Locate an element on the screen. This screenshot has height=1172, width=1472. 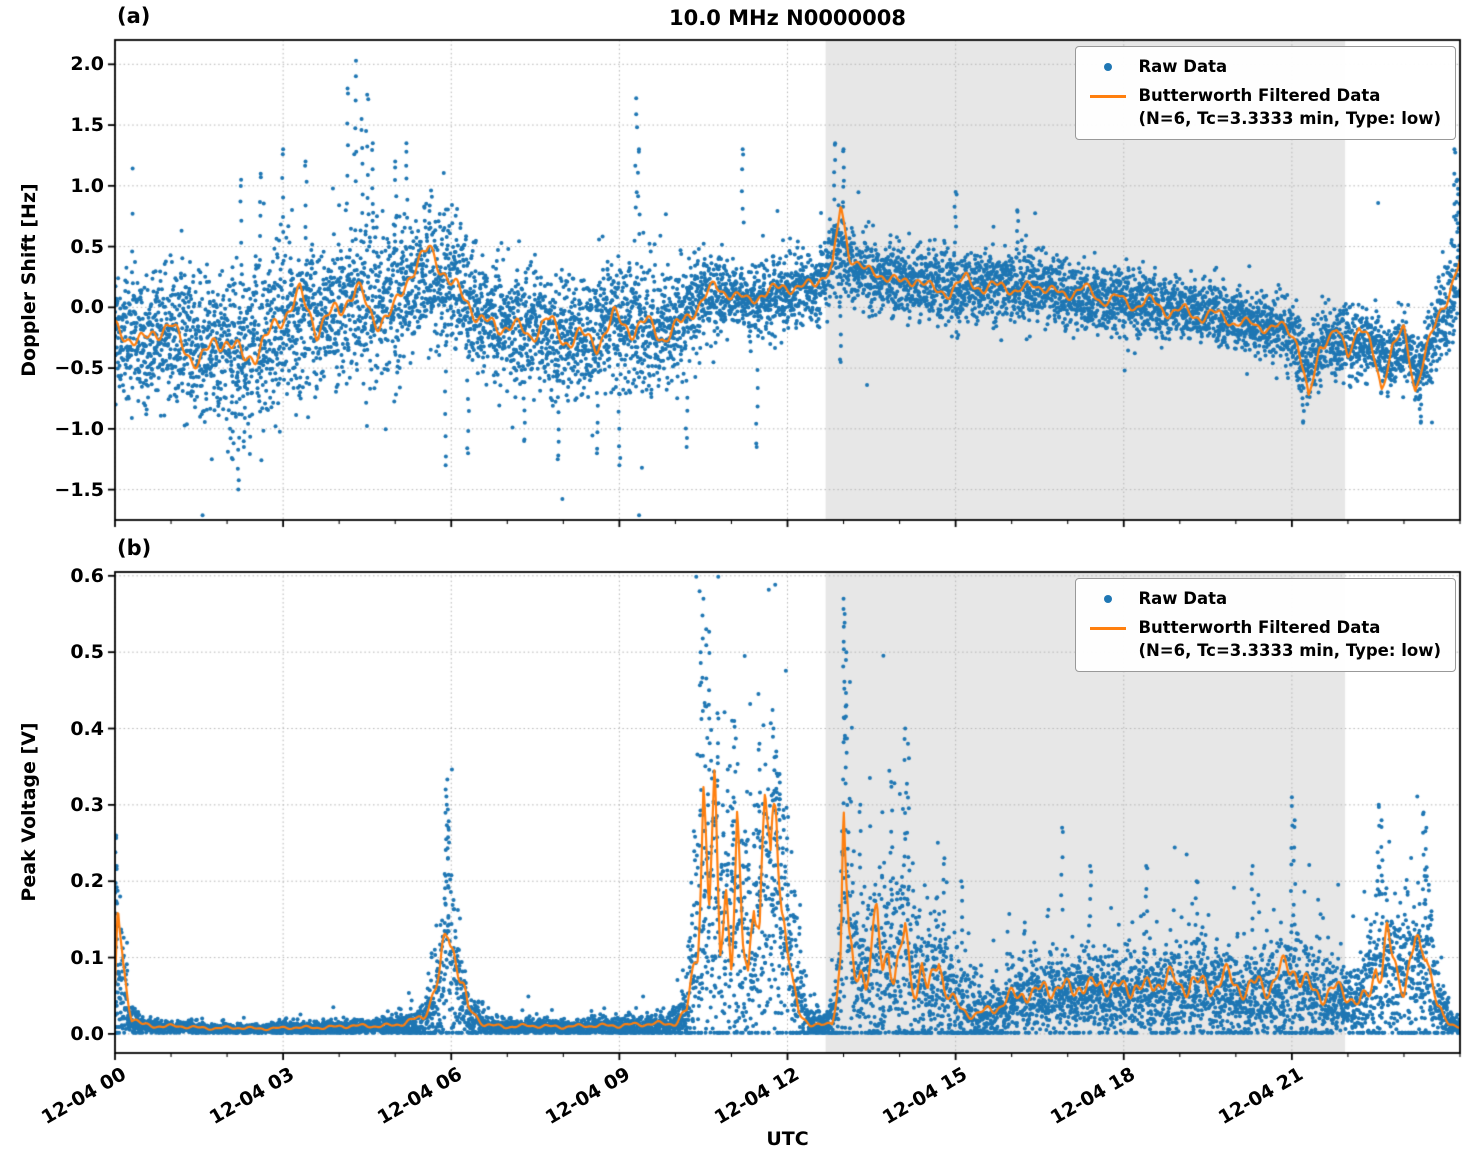
panel-a-tag: (a) is located at coordinates (134, 16).